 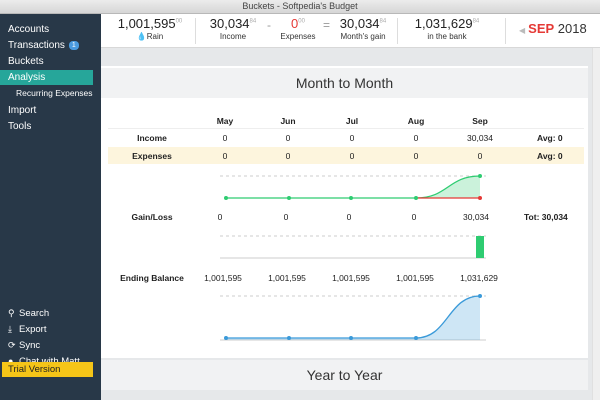 I want to click on sidebar-item-accounts: Accounts, so click(x=46, y=29).